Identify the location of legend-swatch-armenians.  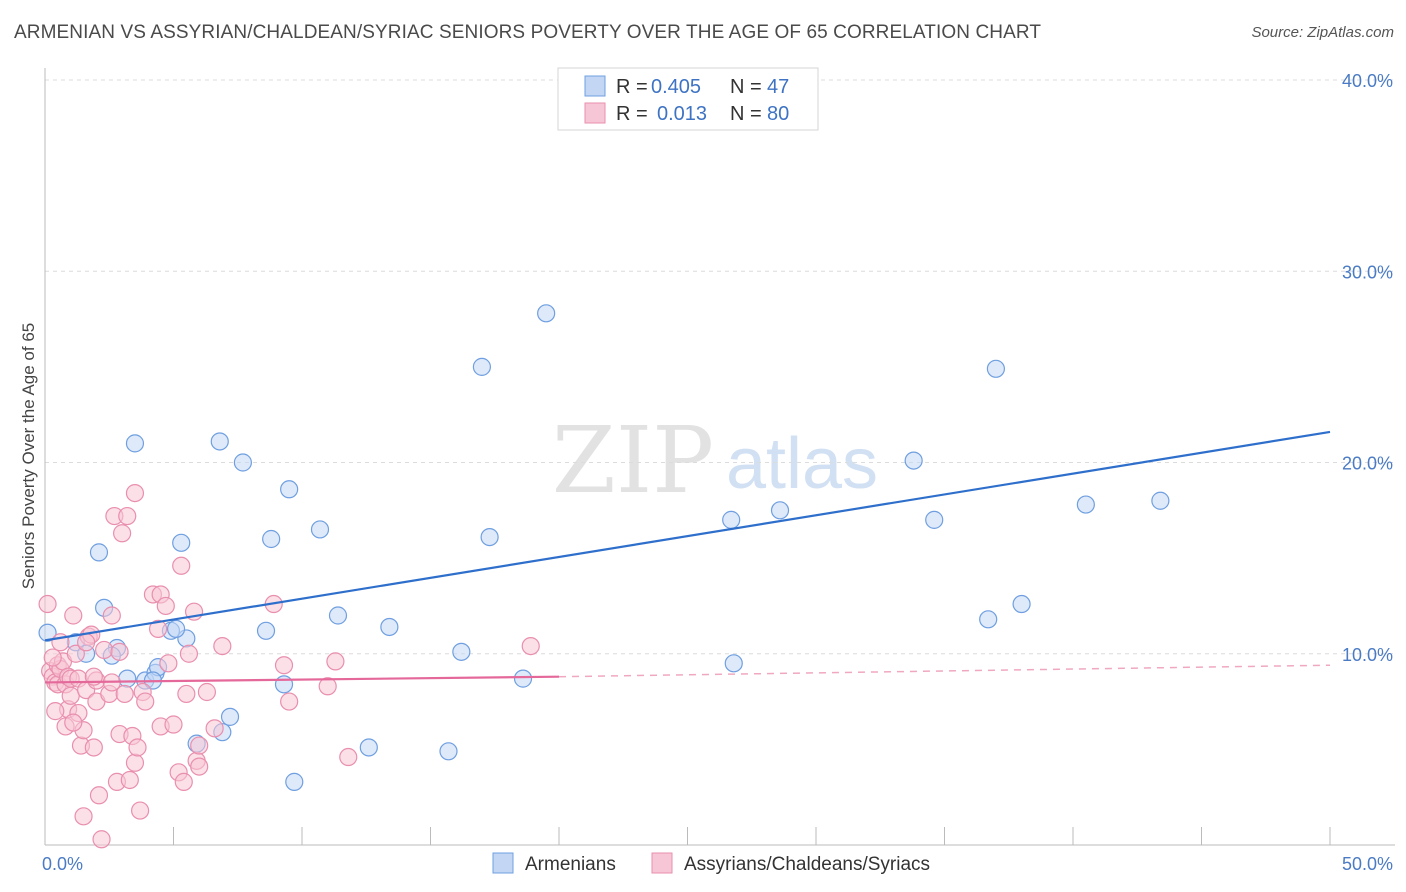
(595, 86).